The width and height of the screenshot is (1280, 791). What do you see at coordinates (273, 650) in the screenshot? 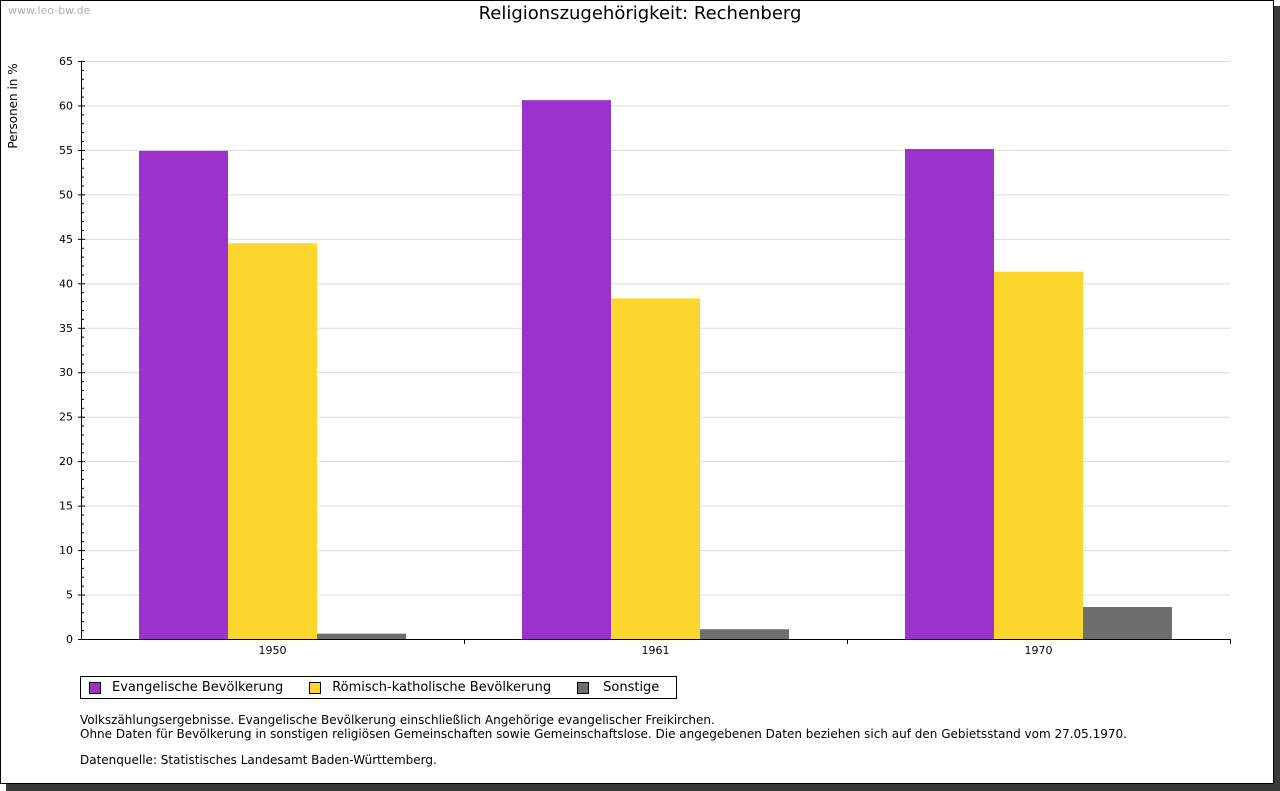
I see `x-tick-label: 1950` at bounding box center [273, 650].